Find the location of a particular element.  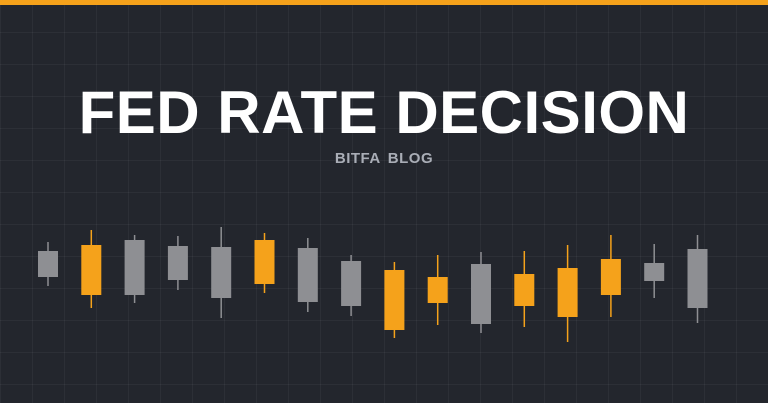

accent-top-bar is located at coordinates (384, 2).